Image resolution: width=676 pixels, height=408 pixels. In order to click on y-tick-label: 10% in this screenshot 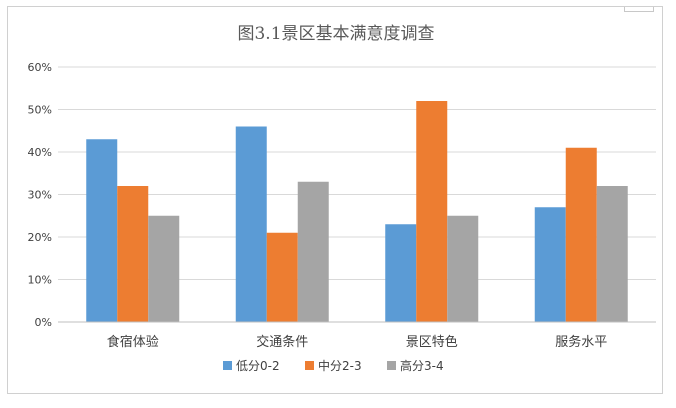, I will do `click(40, 280)`.